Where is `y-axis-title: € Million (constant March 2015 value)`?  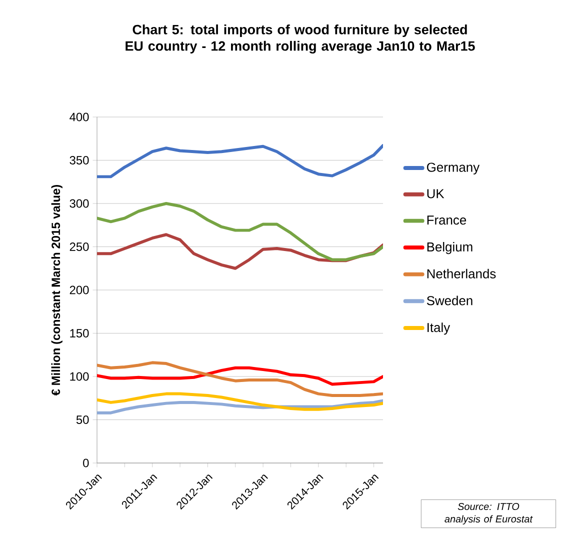
y-axis-title: € Million (constant March 2015 value) is located at coordinates (56, 290).